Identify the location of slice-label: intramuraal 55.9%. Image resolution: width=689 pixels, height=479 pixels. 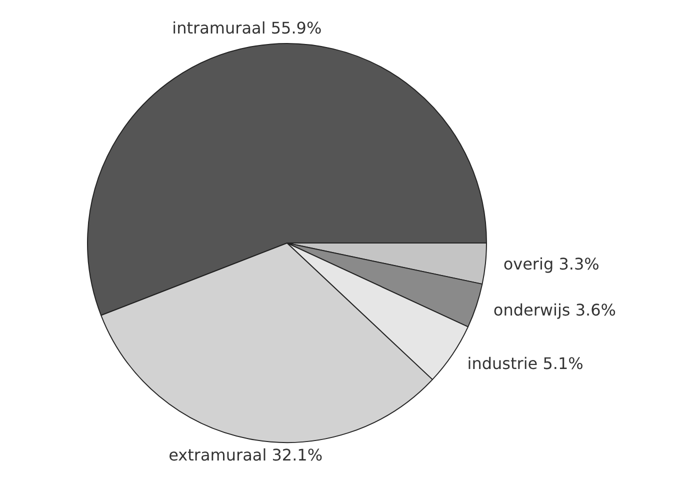
(247, 28).